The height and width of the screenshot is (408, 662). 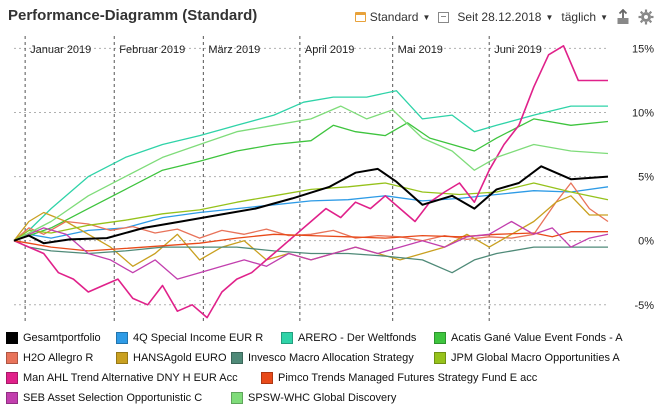 I want to click on document-icon, so click(x=444, y=17).